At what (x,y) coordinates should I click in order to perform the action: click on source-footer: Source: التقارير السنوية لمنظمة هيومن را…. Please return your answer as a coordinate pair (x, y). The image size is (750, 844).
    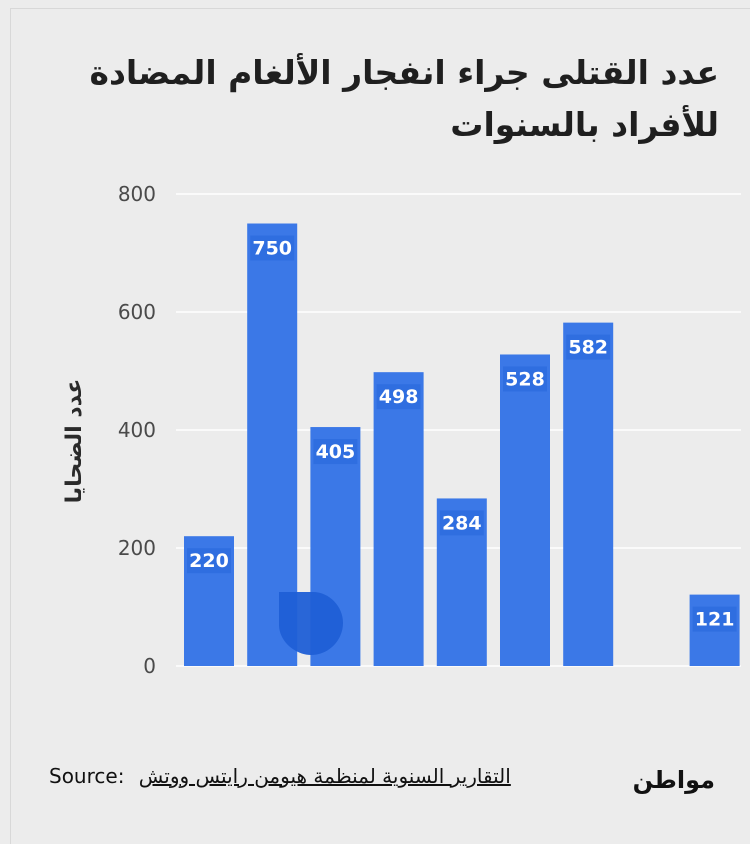
    Looking at the image, I should click on (280, 776).